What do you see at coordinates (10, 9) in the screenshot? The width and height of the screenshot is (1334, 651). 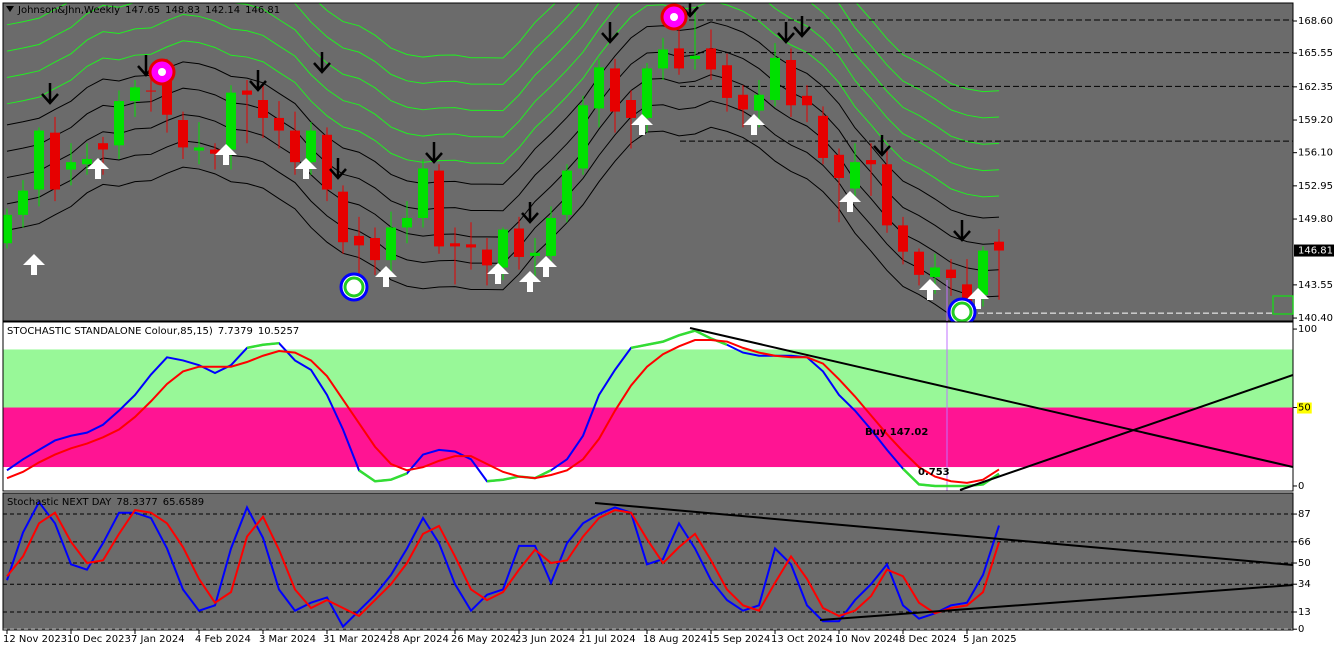 I see `header-icon` at bounding box center [10, 9].